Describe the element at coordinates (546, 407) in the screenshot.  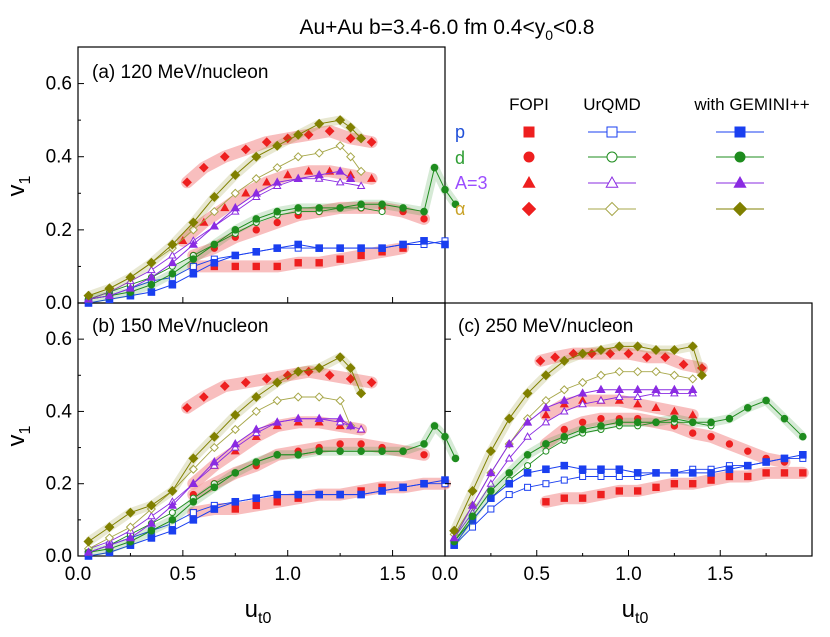
I see `panel-c-gemini-A3-point` at that location.